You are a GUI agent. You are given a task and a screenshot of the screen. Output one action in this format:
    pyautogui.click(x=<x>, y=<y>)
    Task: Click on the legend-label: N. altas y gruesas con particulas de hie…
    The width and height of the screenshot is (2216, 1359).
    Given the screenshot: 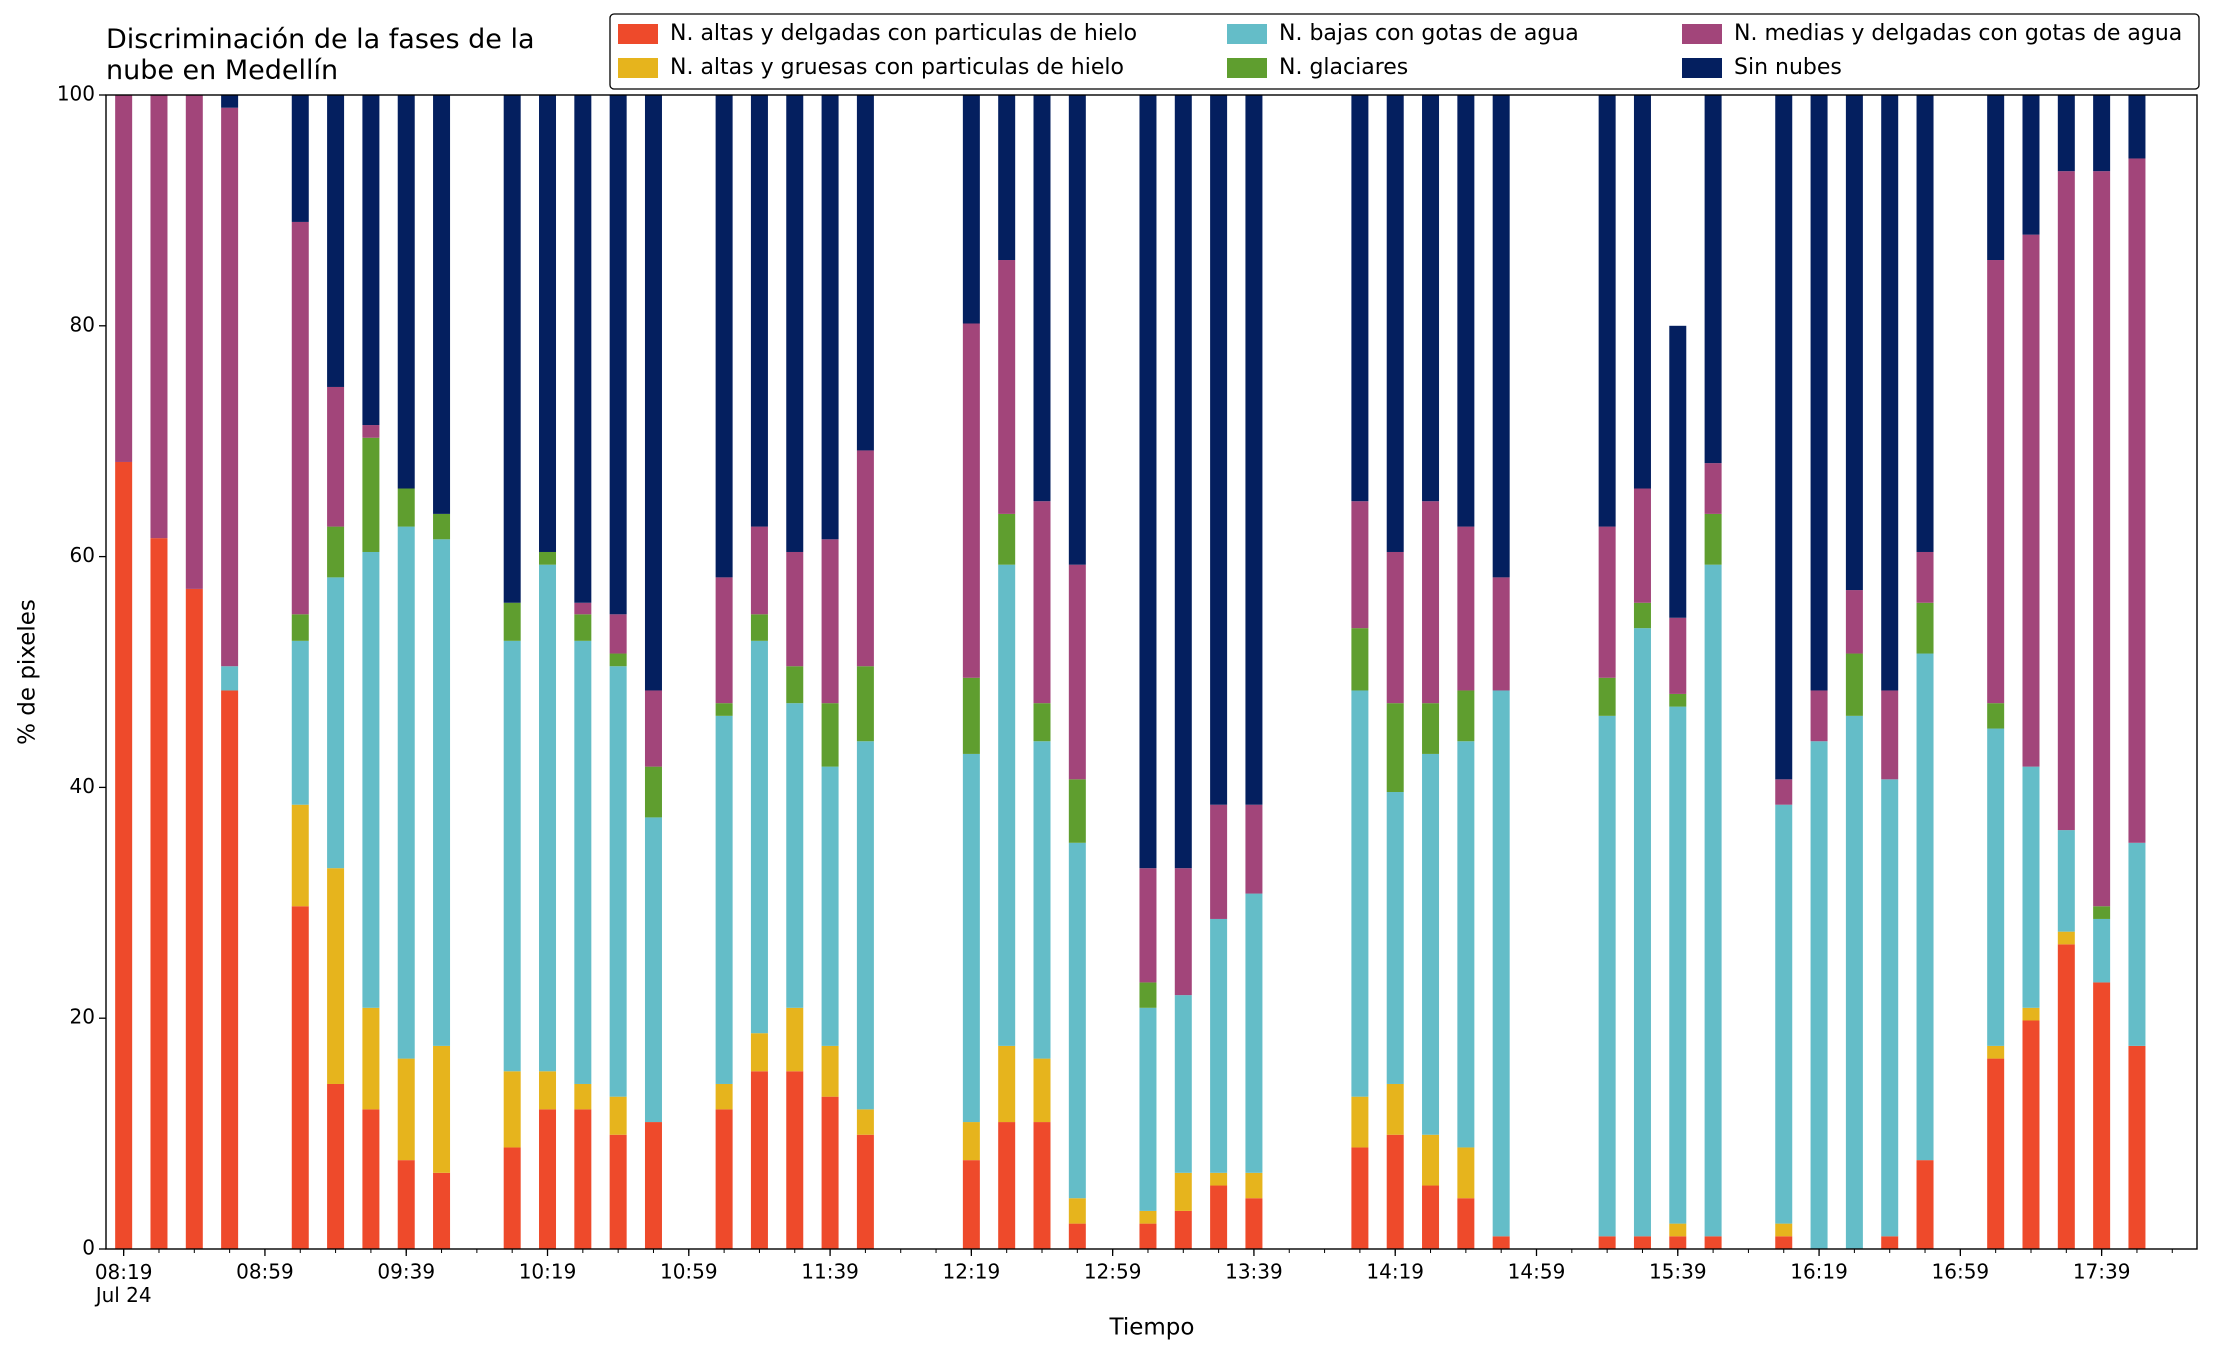 What is the action you would take?
    pyautogui.click(x=897, y=67)
    